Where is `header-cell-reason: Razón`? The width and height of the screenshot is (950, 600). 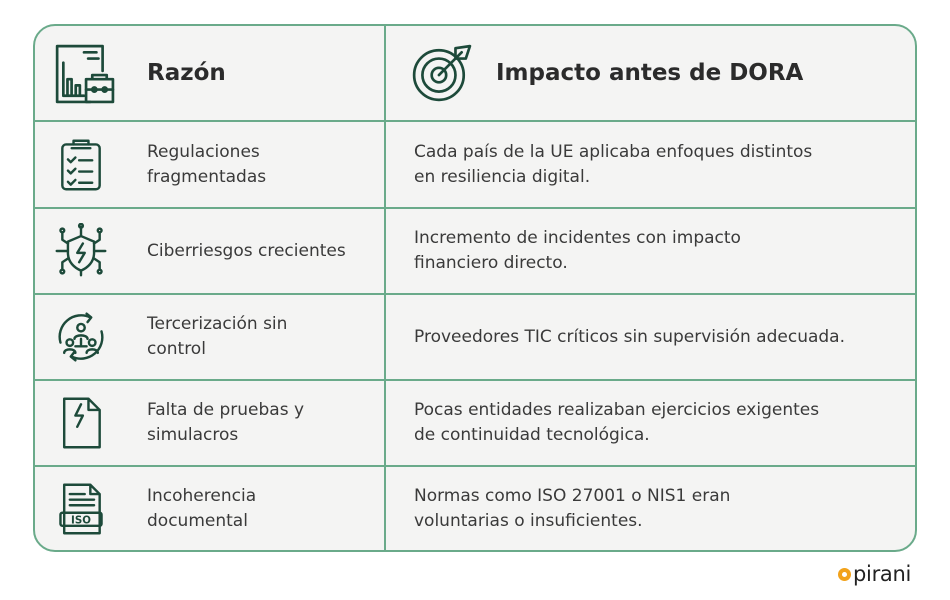 header-cell-reason: Razón is located at coordinates (210, 73).